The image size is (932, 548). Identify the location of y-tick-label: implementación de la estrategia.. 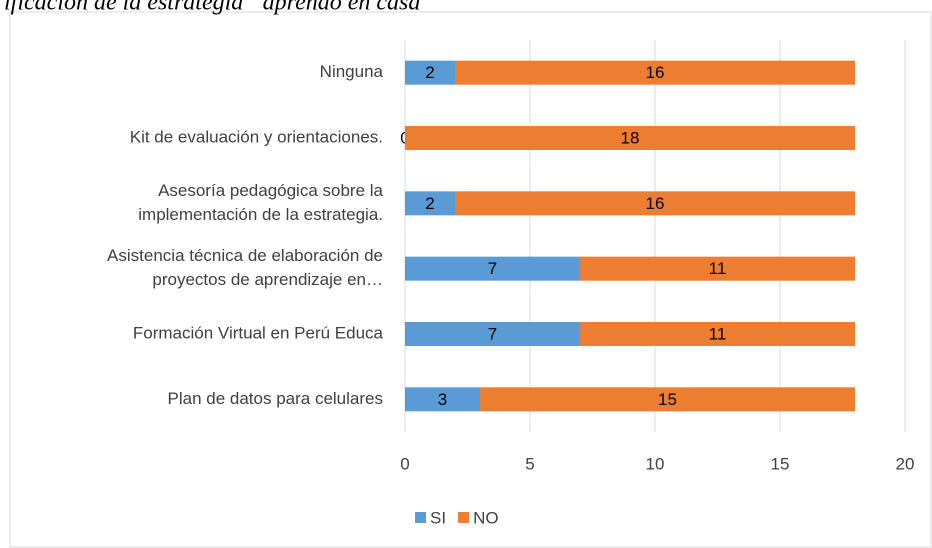
(260, 214).